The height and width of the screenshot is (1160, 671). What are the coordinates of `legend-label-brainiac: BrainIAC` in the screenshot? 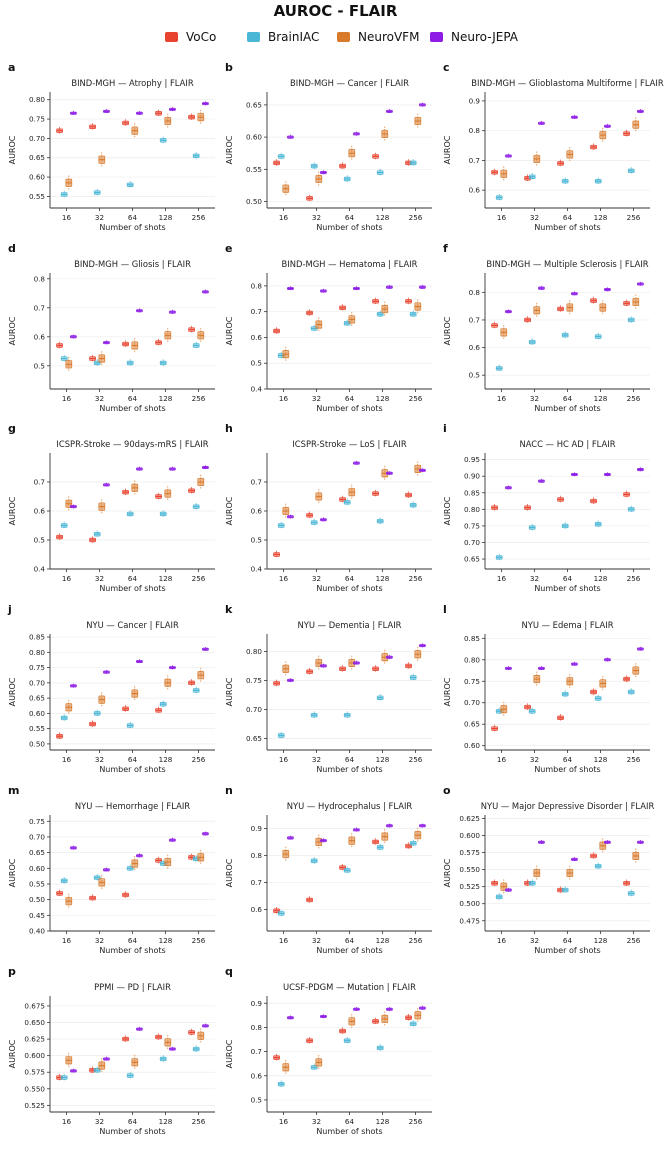 It's located at (294, 37).